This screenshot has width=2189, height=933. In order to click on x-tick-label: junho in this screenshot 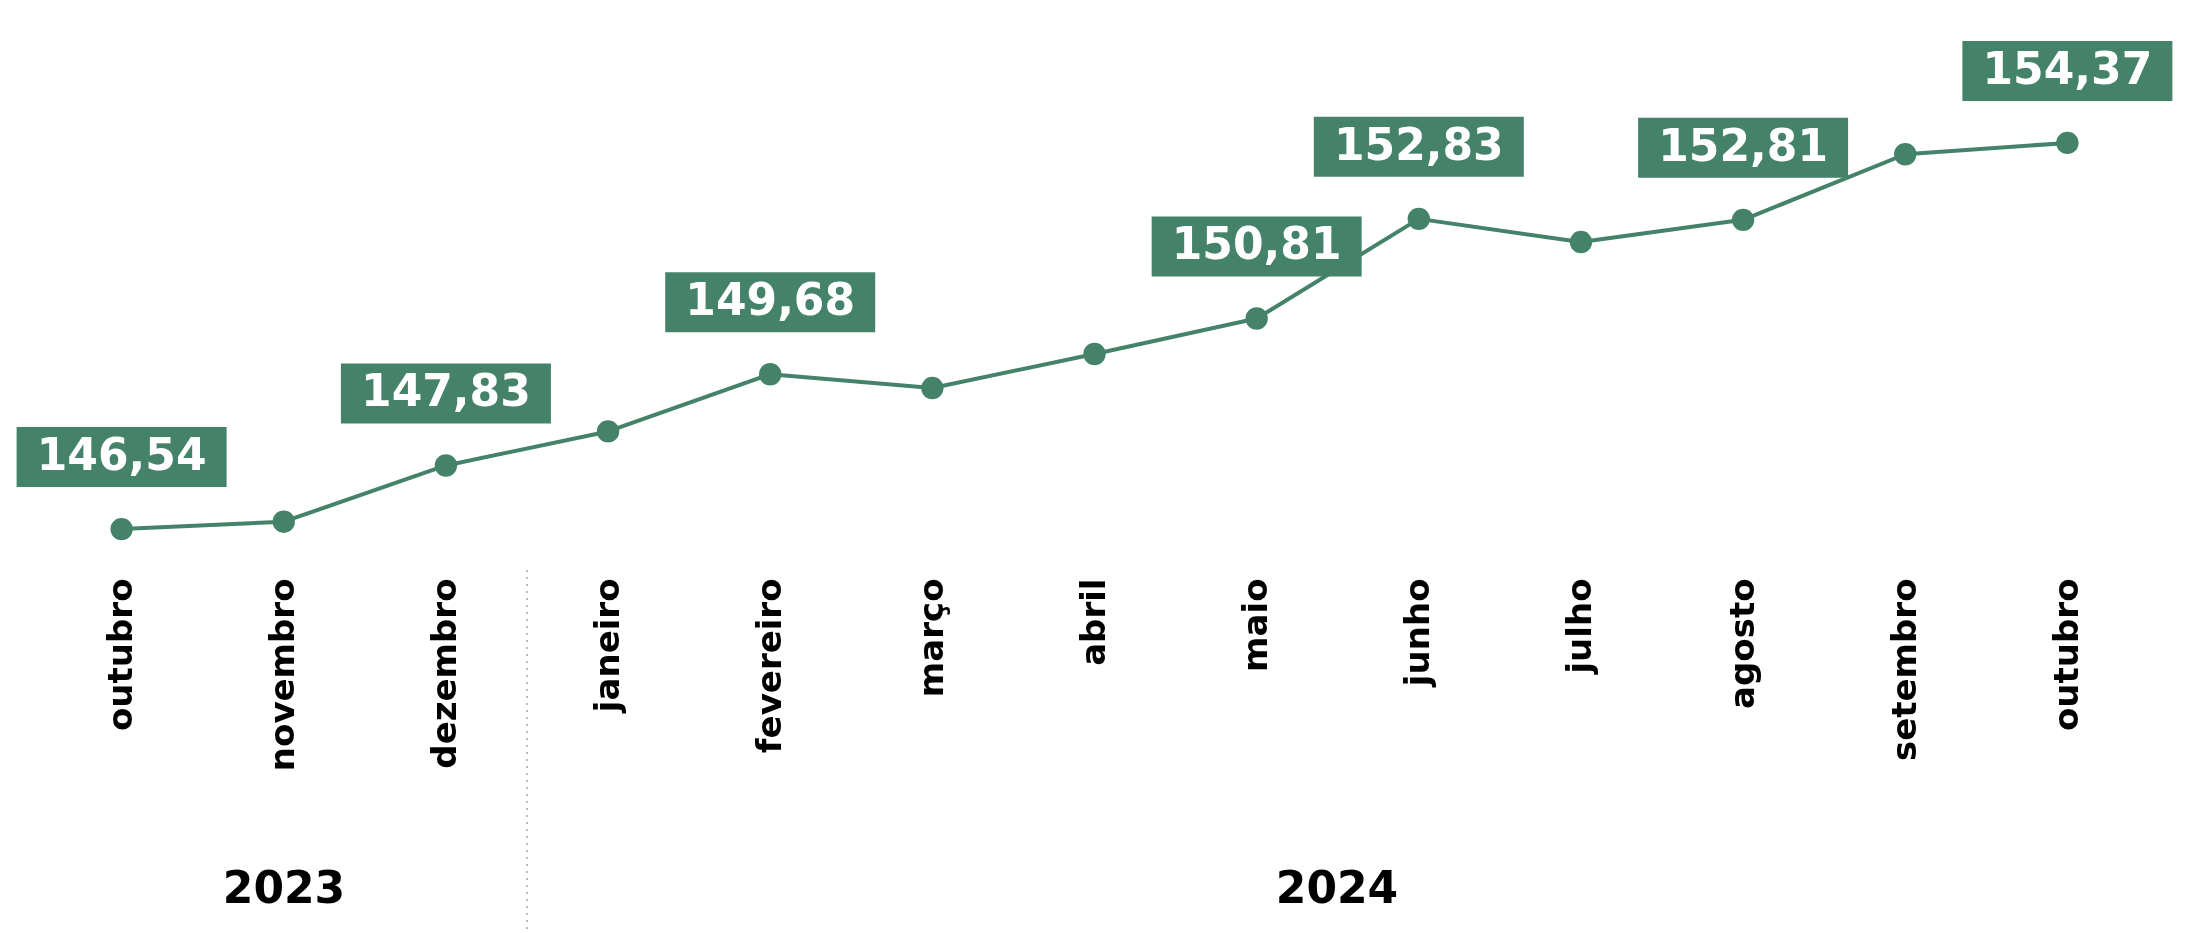, I will do `click(1417, 633)`.